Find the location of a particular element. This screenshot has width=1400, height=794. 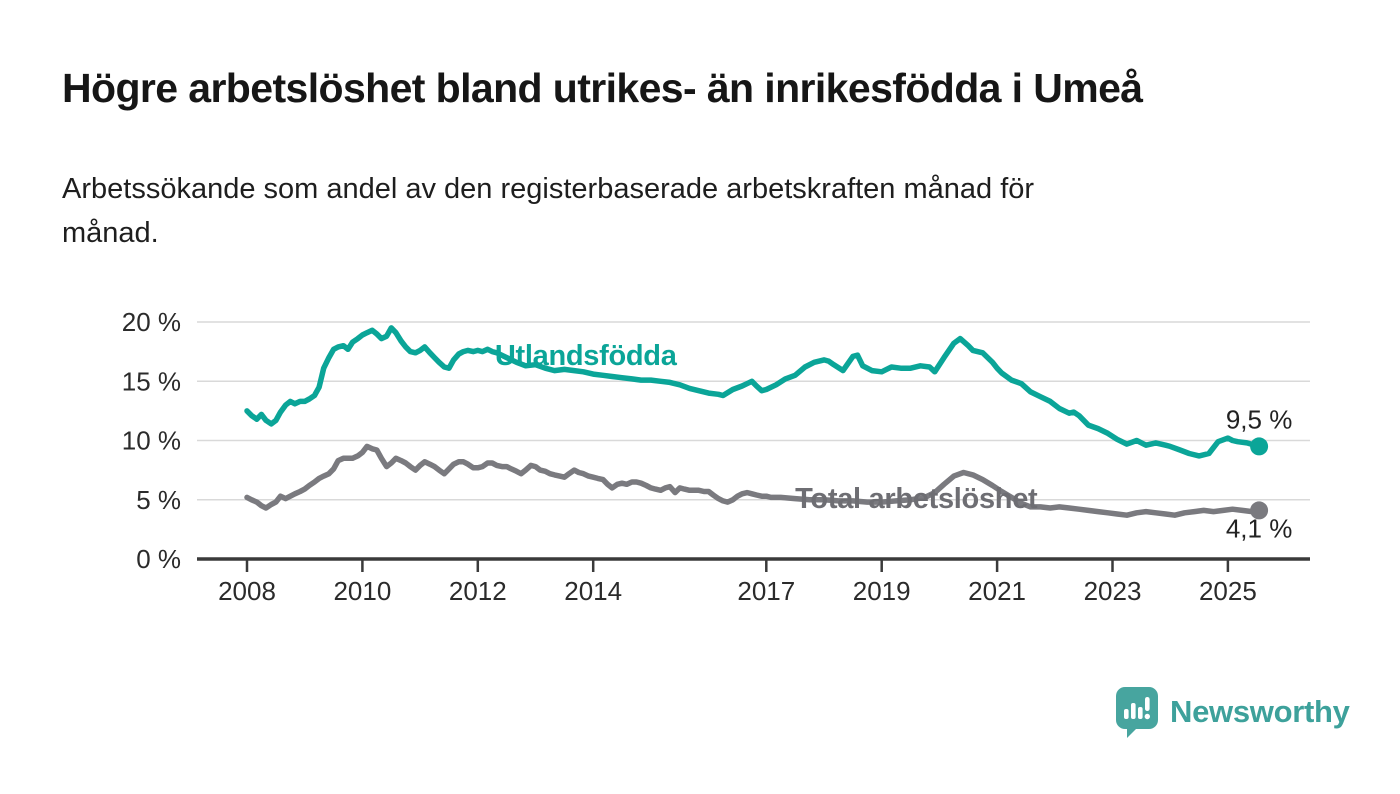

y-tick-label: 20 % is located at coordinates (151, 322).